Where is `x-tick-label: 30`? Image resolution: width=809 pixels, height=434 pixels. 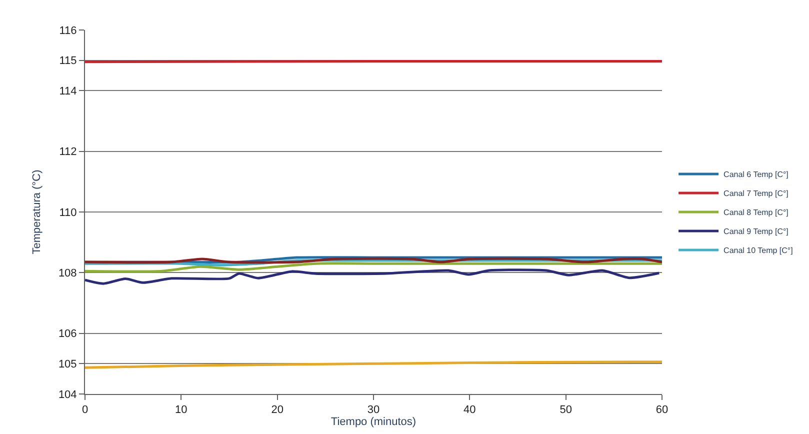 x-tick-label: 30 is located at coordinates (373, 410).